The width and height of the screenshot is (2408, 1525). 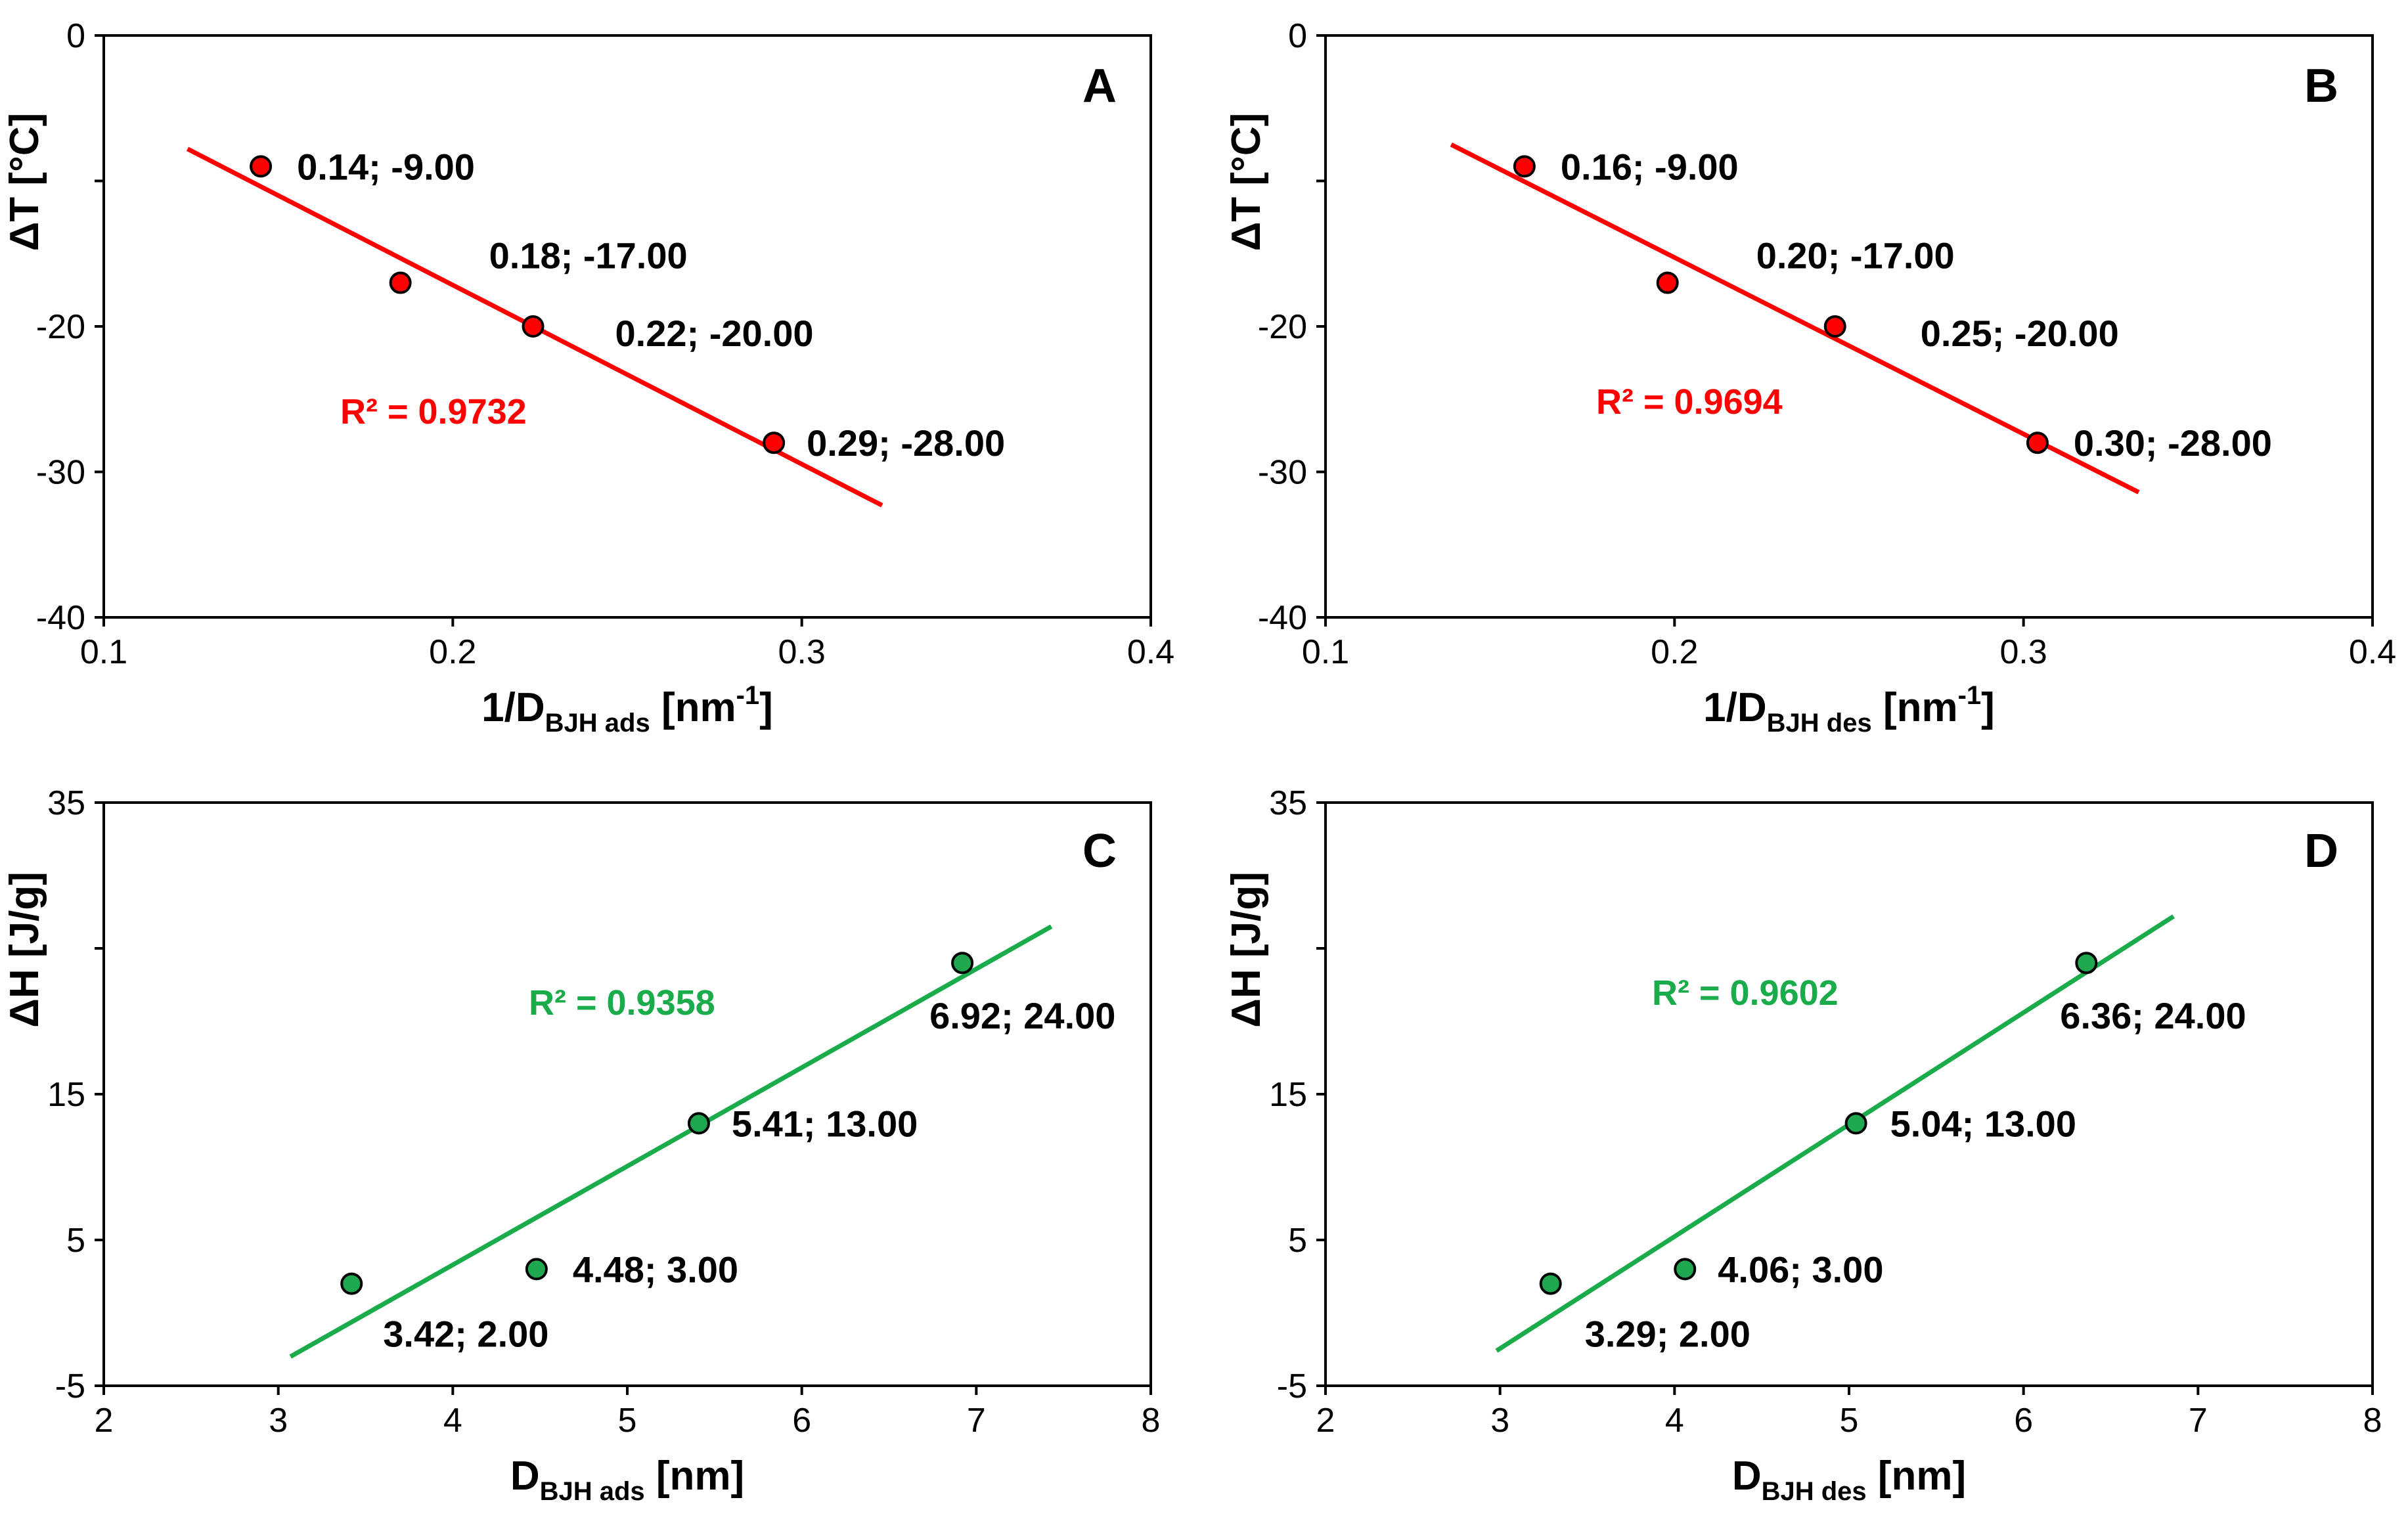 What do you see at coordinates (1022, 1015) in the screenshot?
I see `data-label: 6.92; 24.00` at bounding box center [1022, 1015].